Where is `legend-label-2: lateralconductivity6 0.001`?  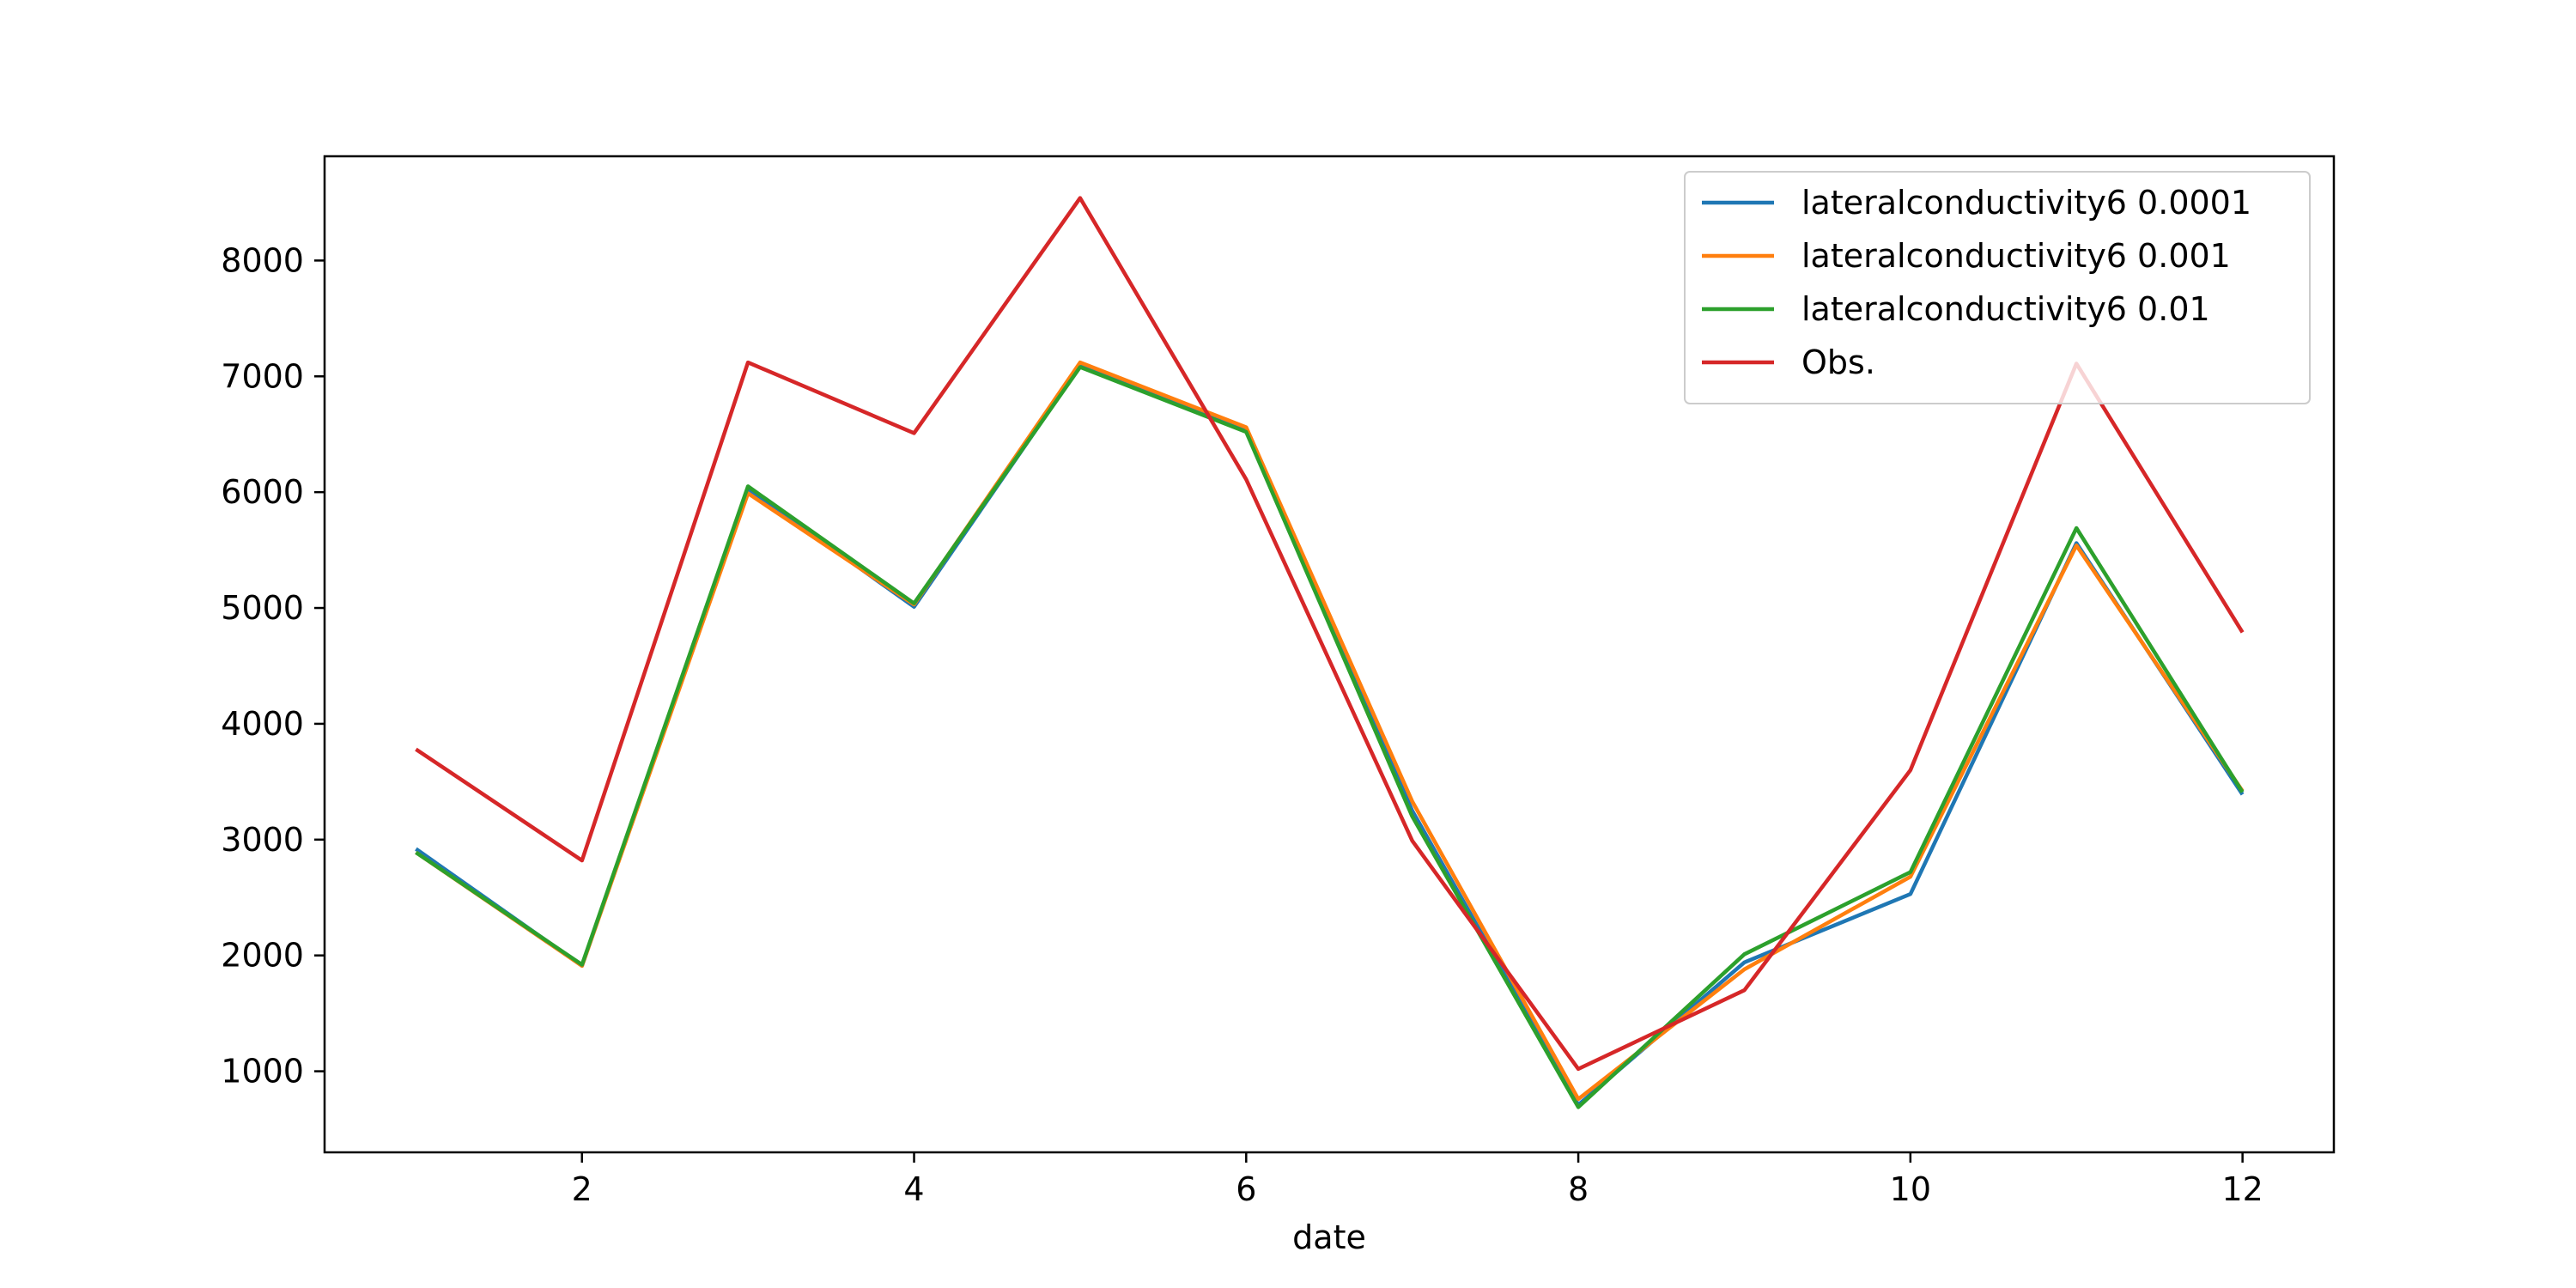
legend-label-2: lateralconductivity6 0.001 is located at coordinates (2016, 256).